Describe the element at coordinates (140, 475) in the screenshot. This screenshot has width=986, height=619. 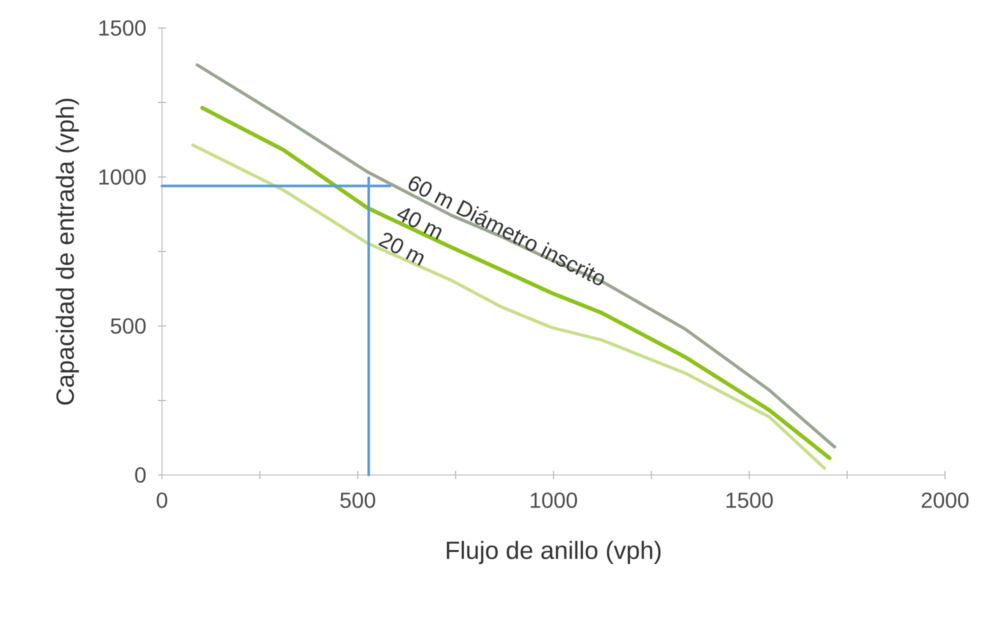
I see `y-tick-label: 0` at that location.